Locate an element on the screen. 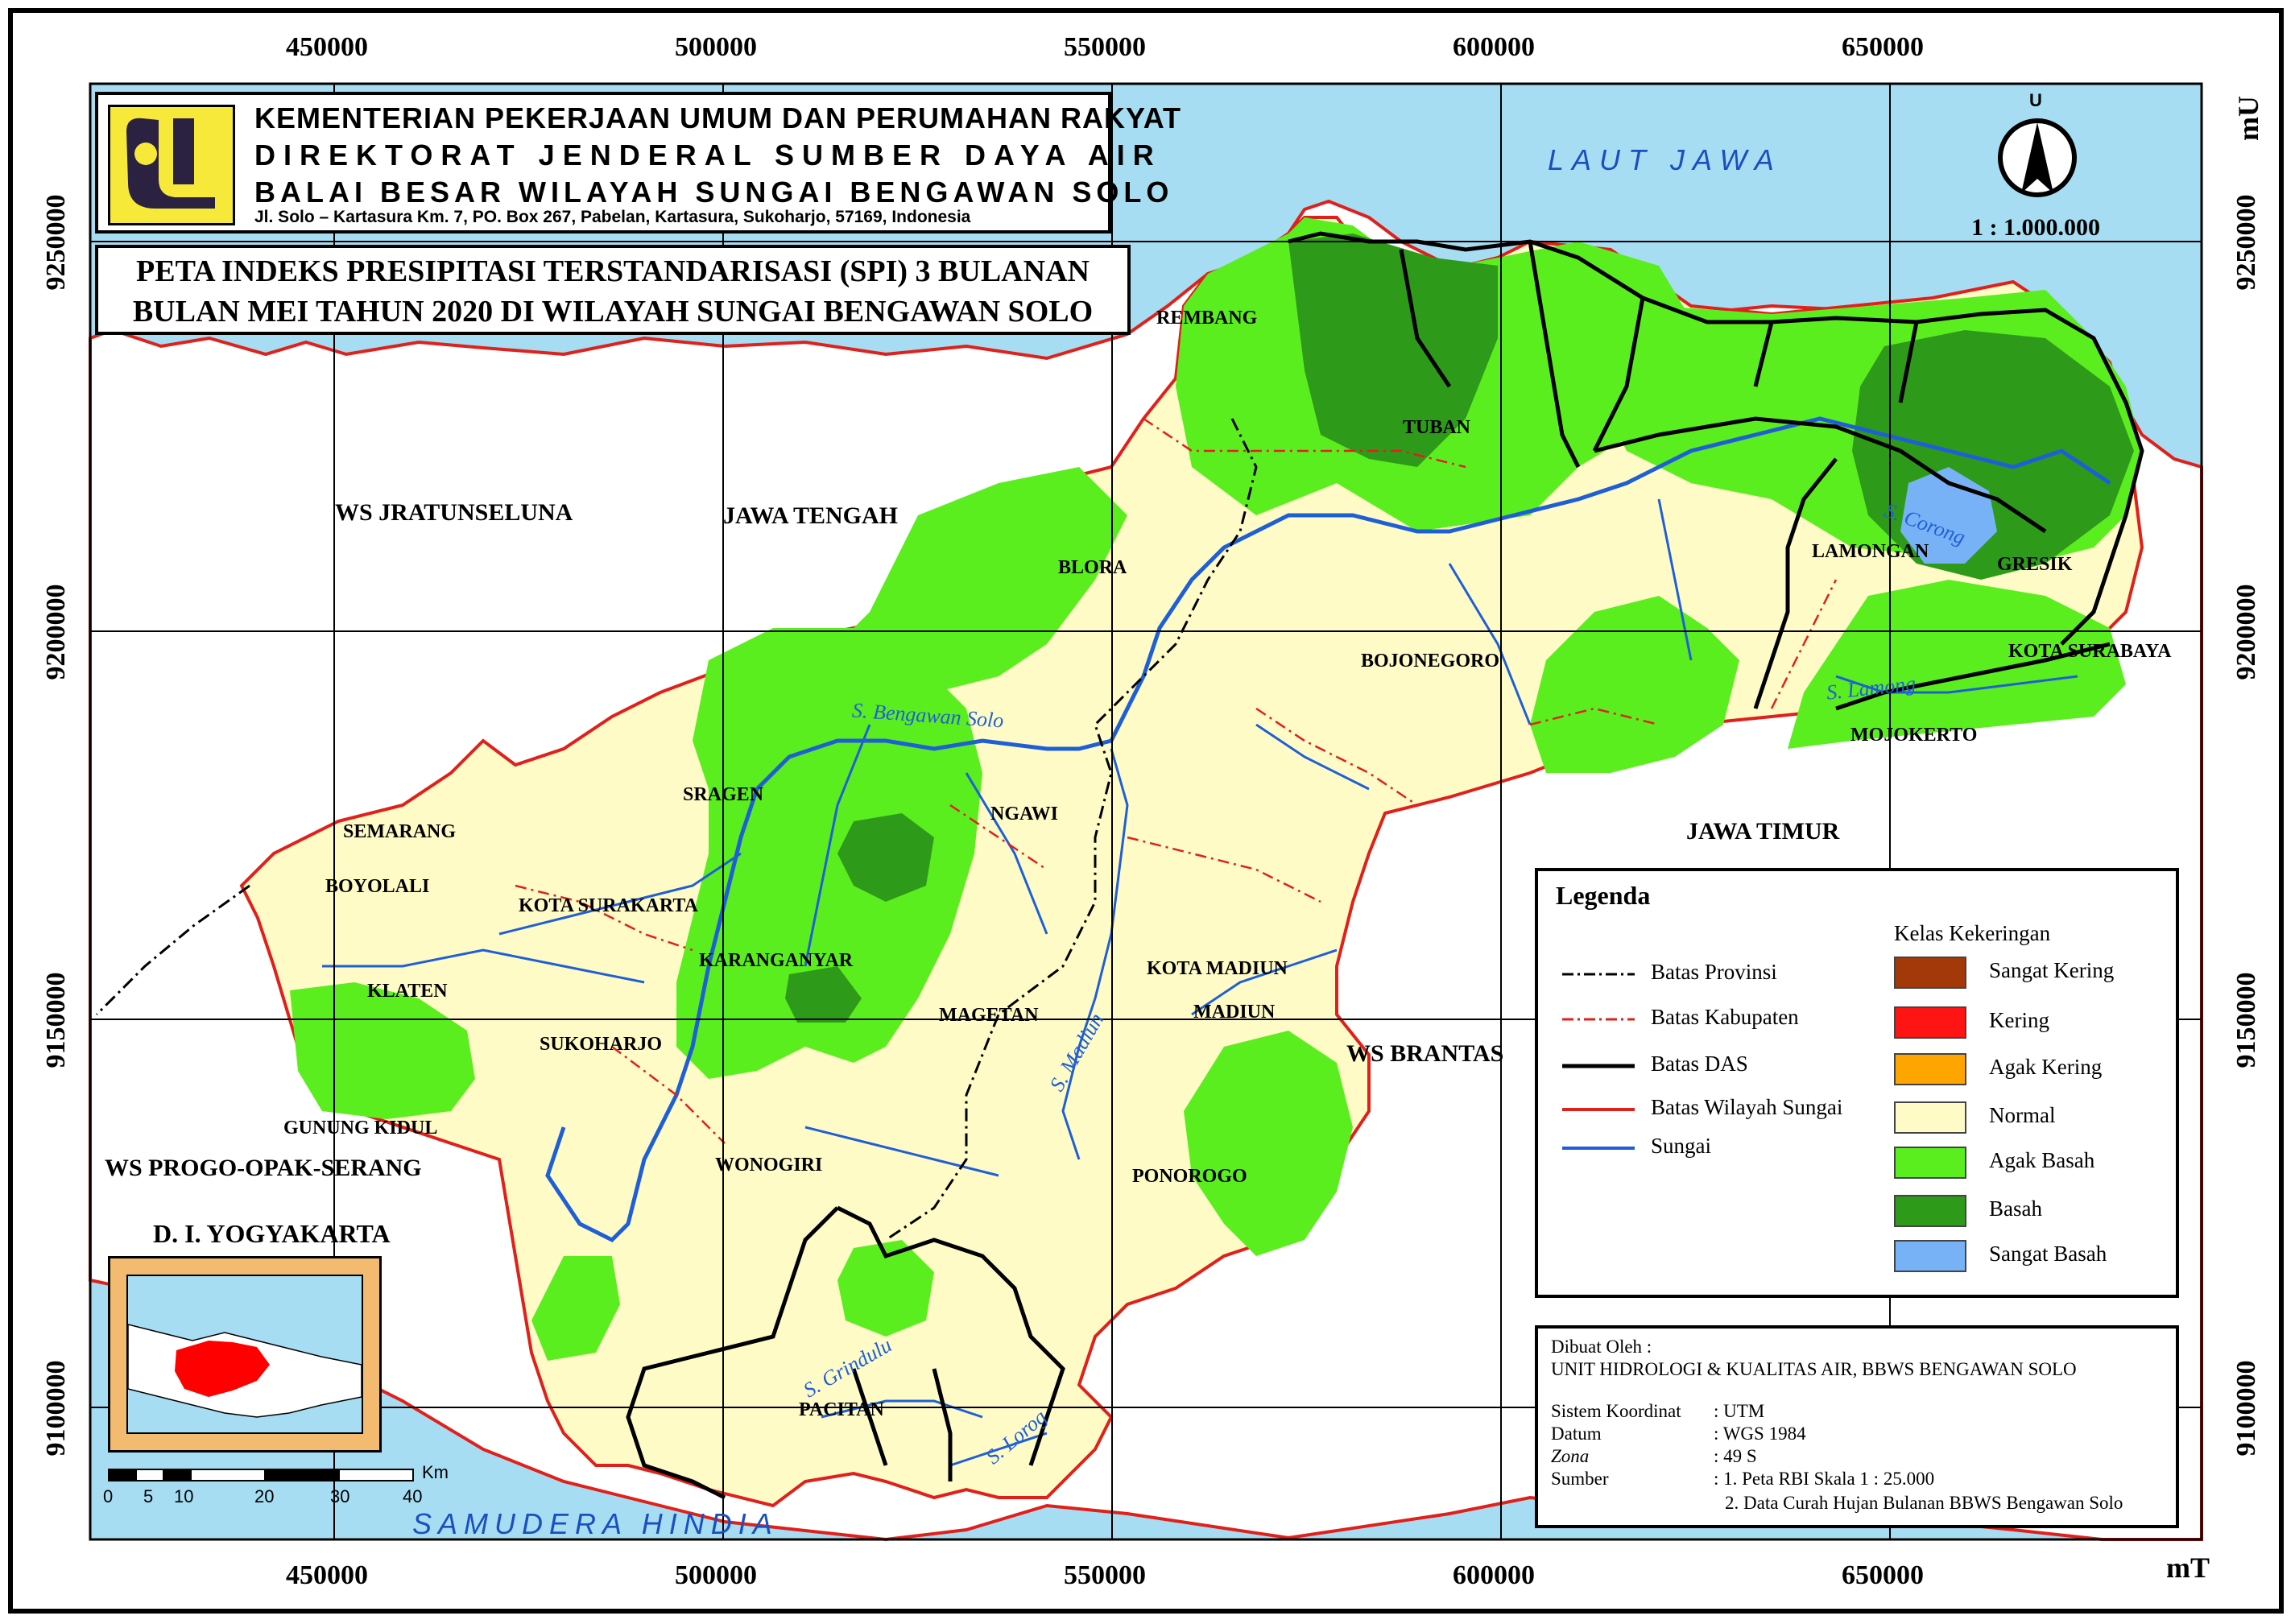 The width and height of the screenshot is (2295, 1624). region-ws-brantas: WS BRANTAS is located at coordinates (1425, 1053).